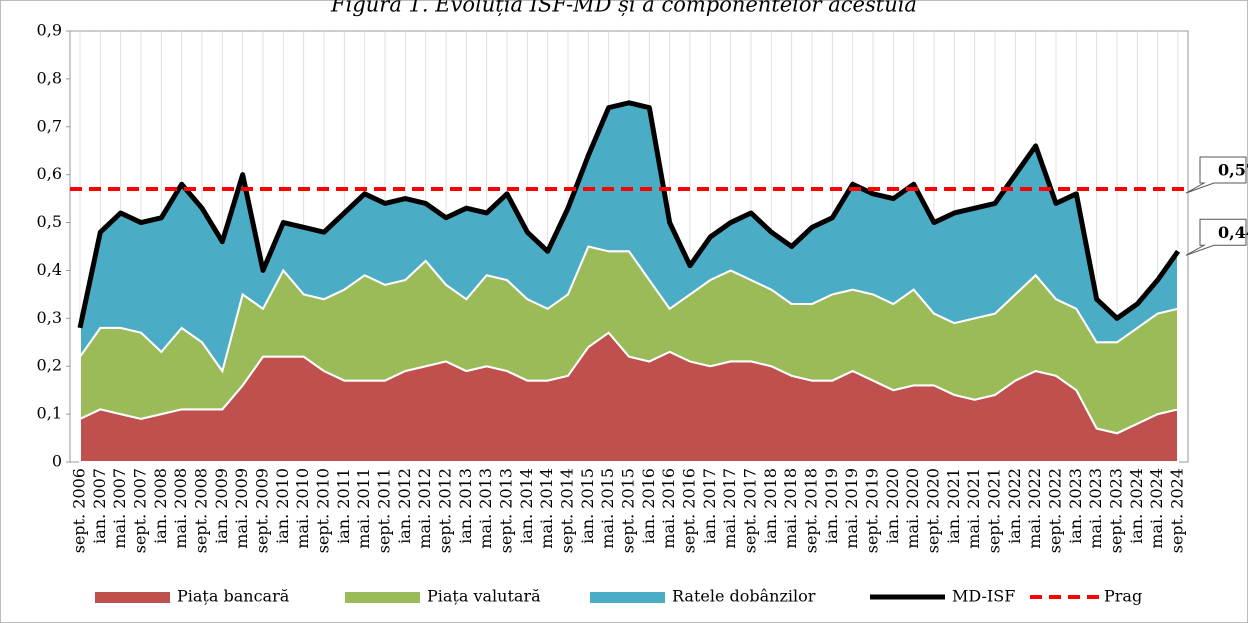 This screenshot has width=1248, height=623. Describe the element at coordinates (302, 508) in the screenshot. I see `x-tick-label: mai. 2010` at that location.